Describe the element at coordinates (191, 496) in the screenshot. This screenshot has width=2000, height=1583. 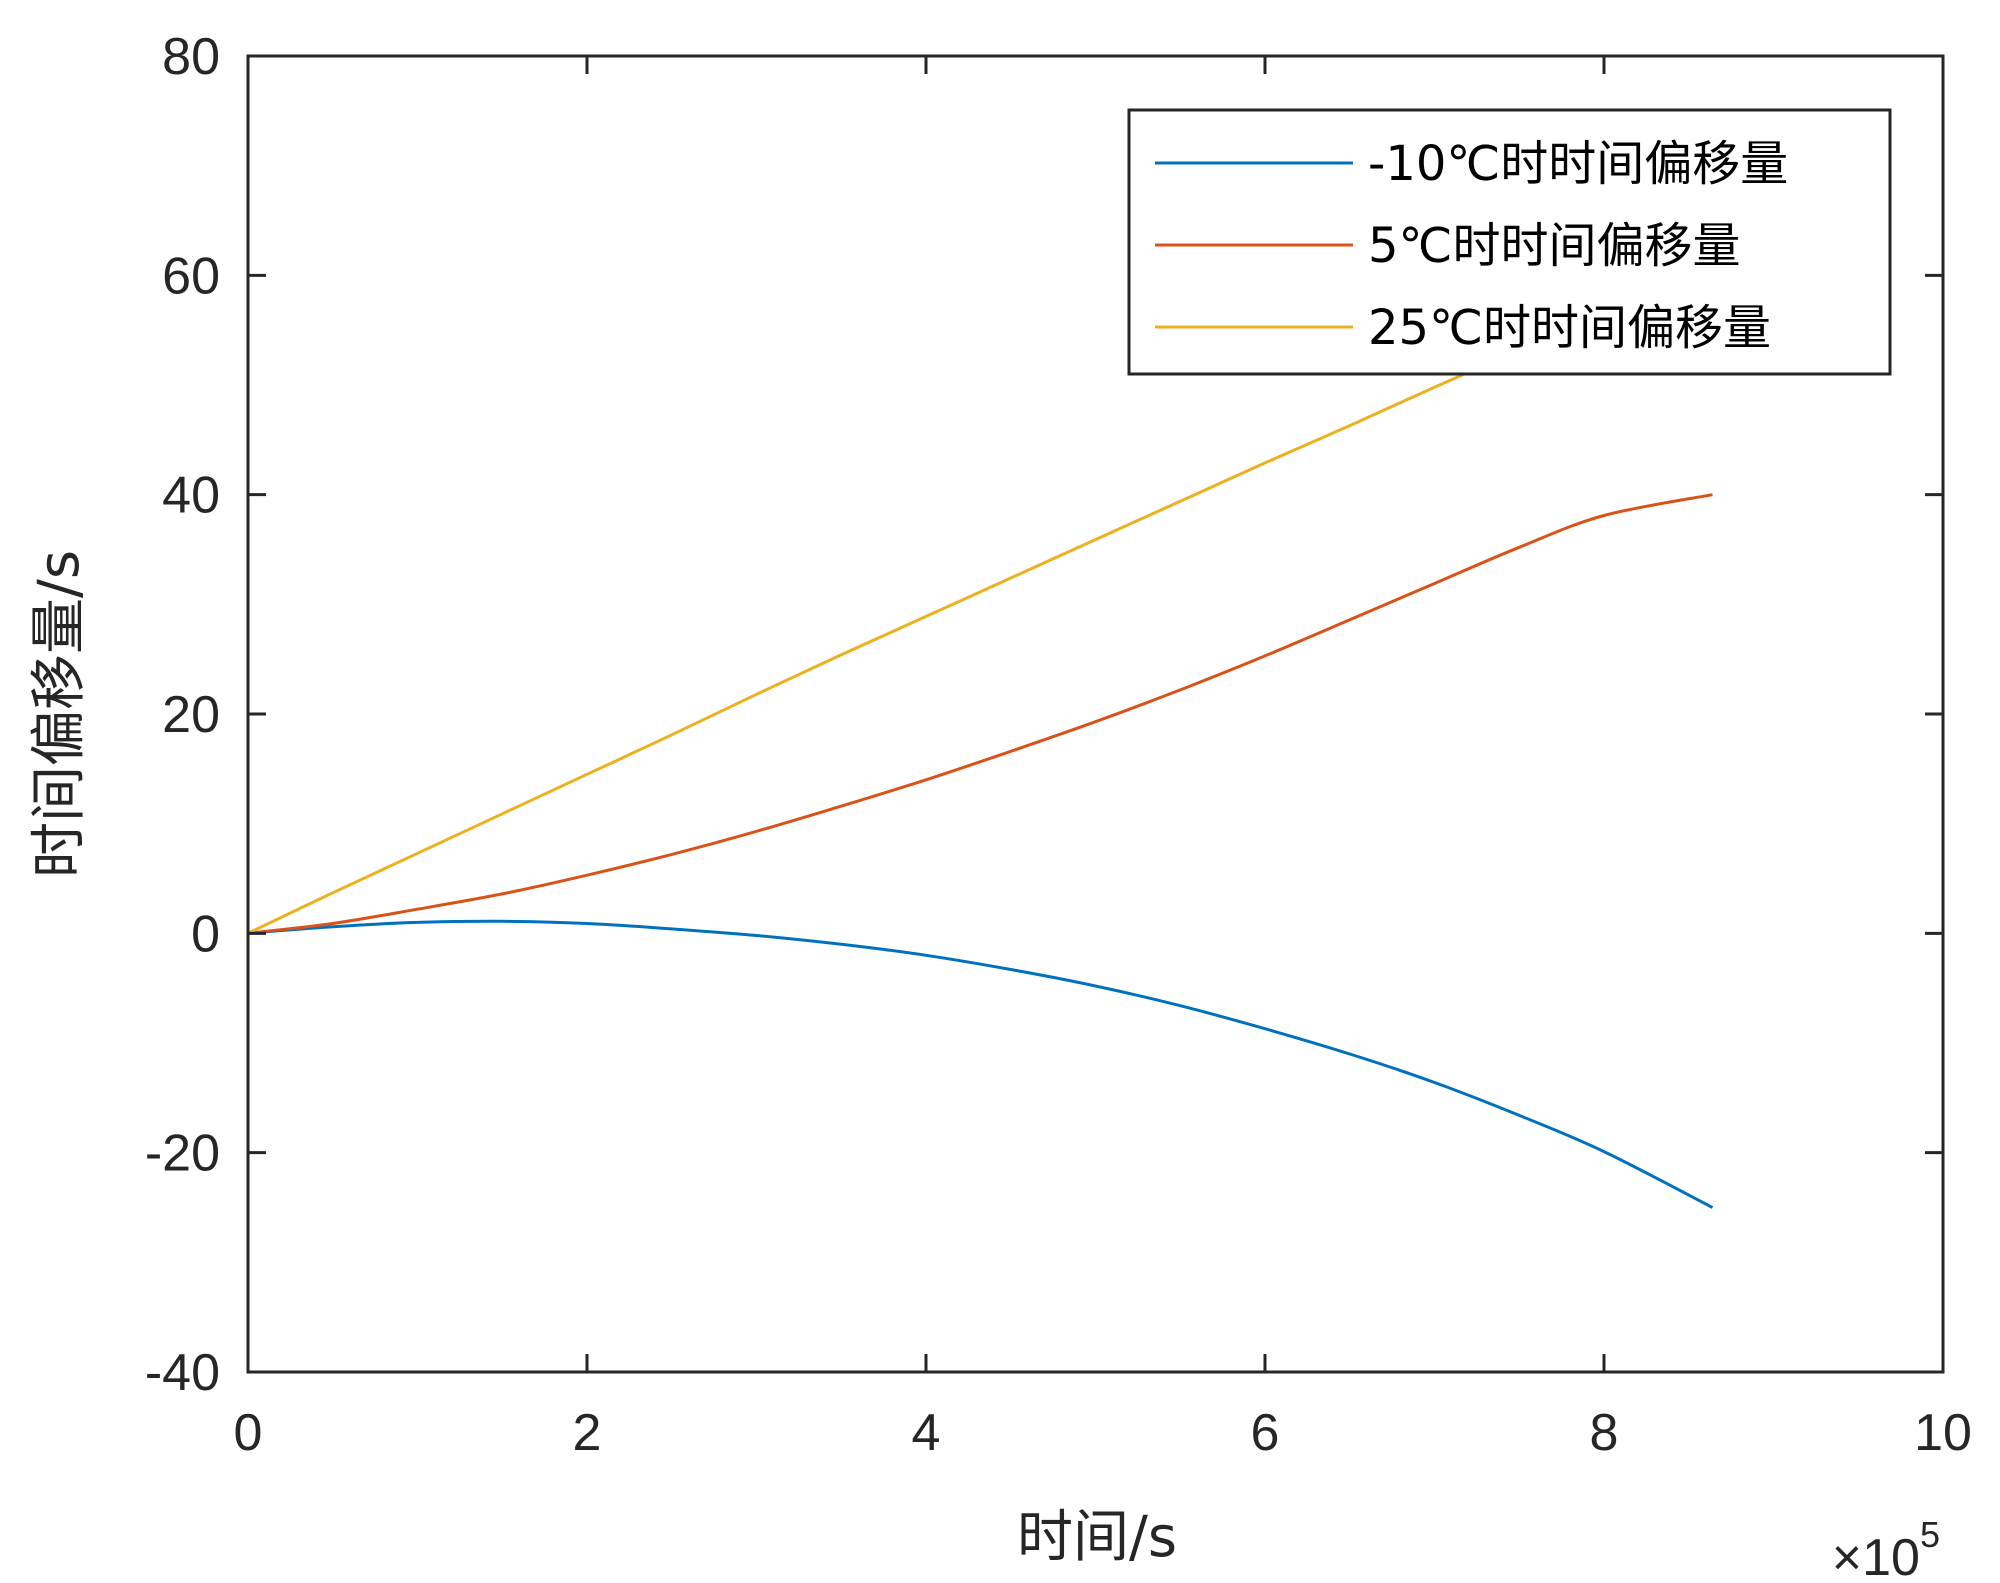
I see `y-tick-label: 40` at that location.